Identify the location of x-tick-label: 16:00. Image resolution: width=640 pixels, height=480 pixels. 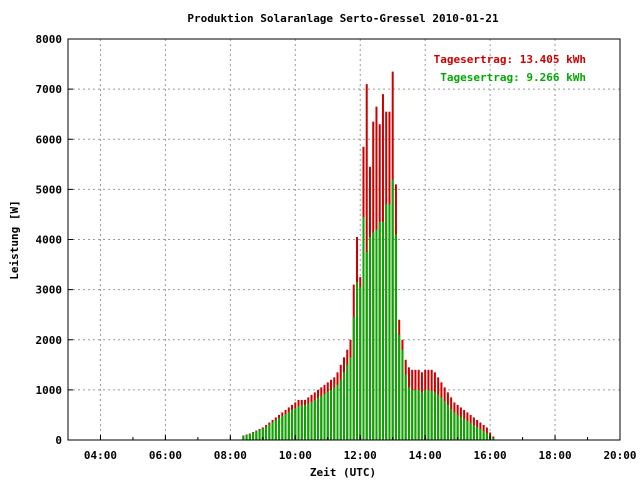
(490, 455).